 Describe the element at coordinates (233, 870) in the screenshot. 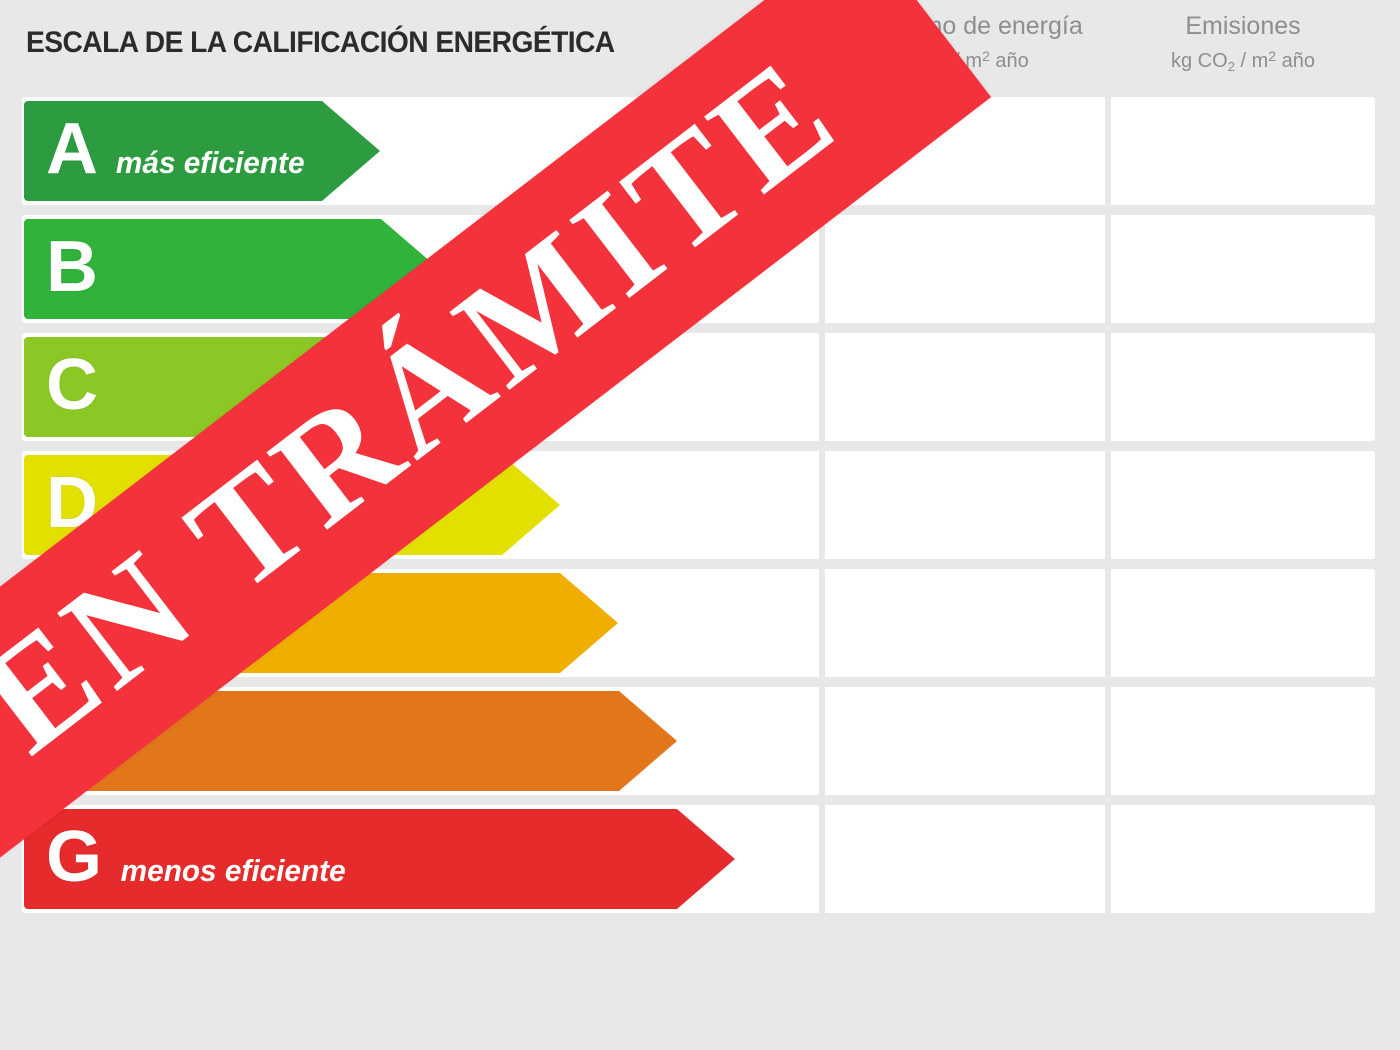

I see `rating-note-g: menos eficiente` at that location.